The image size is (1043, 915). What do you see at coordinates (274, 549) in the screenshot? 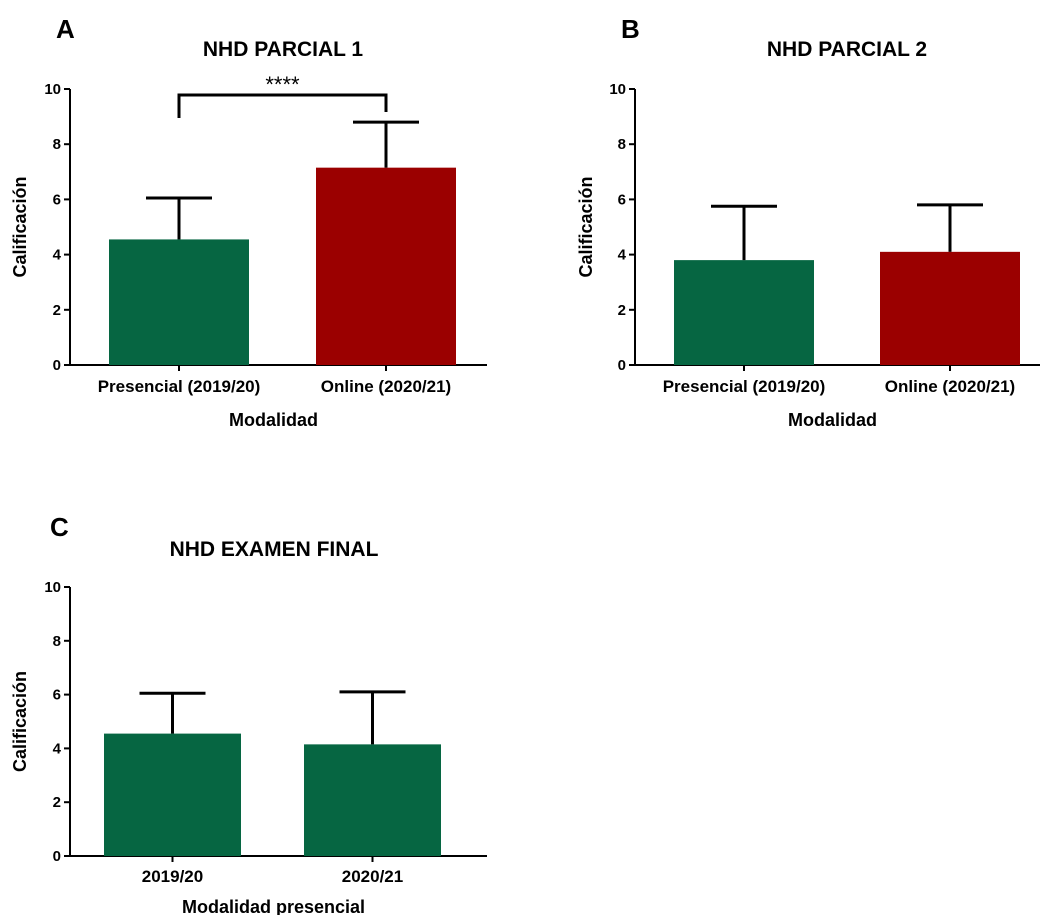
I see `chart-title: NHD EXAMEN FINAL` at bounding box center [274, 549].